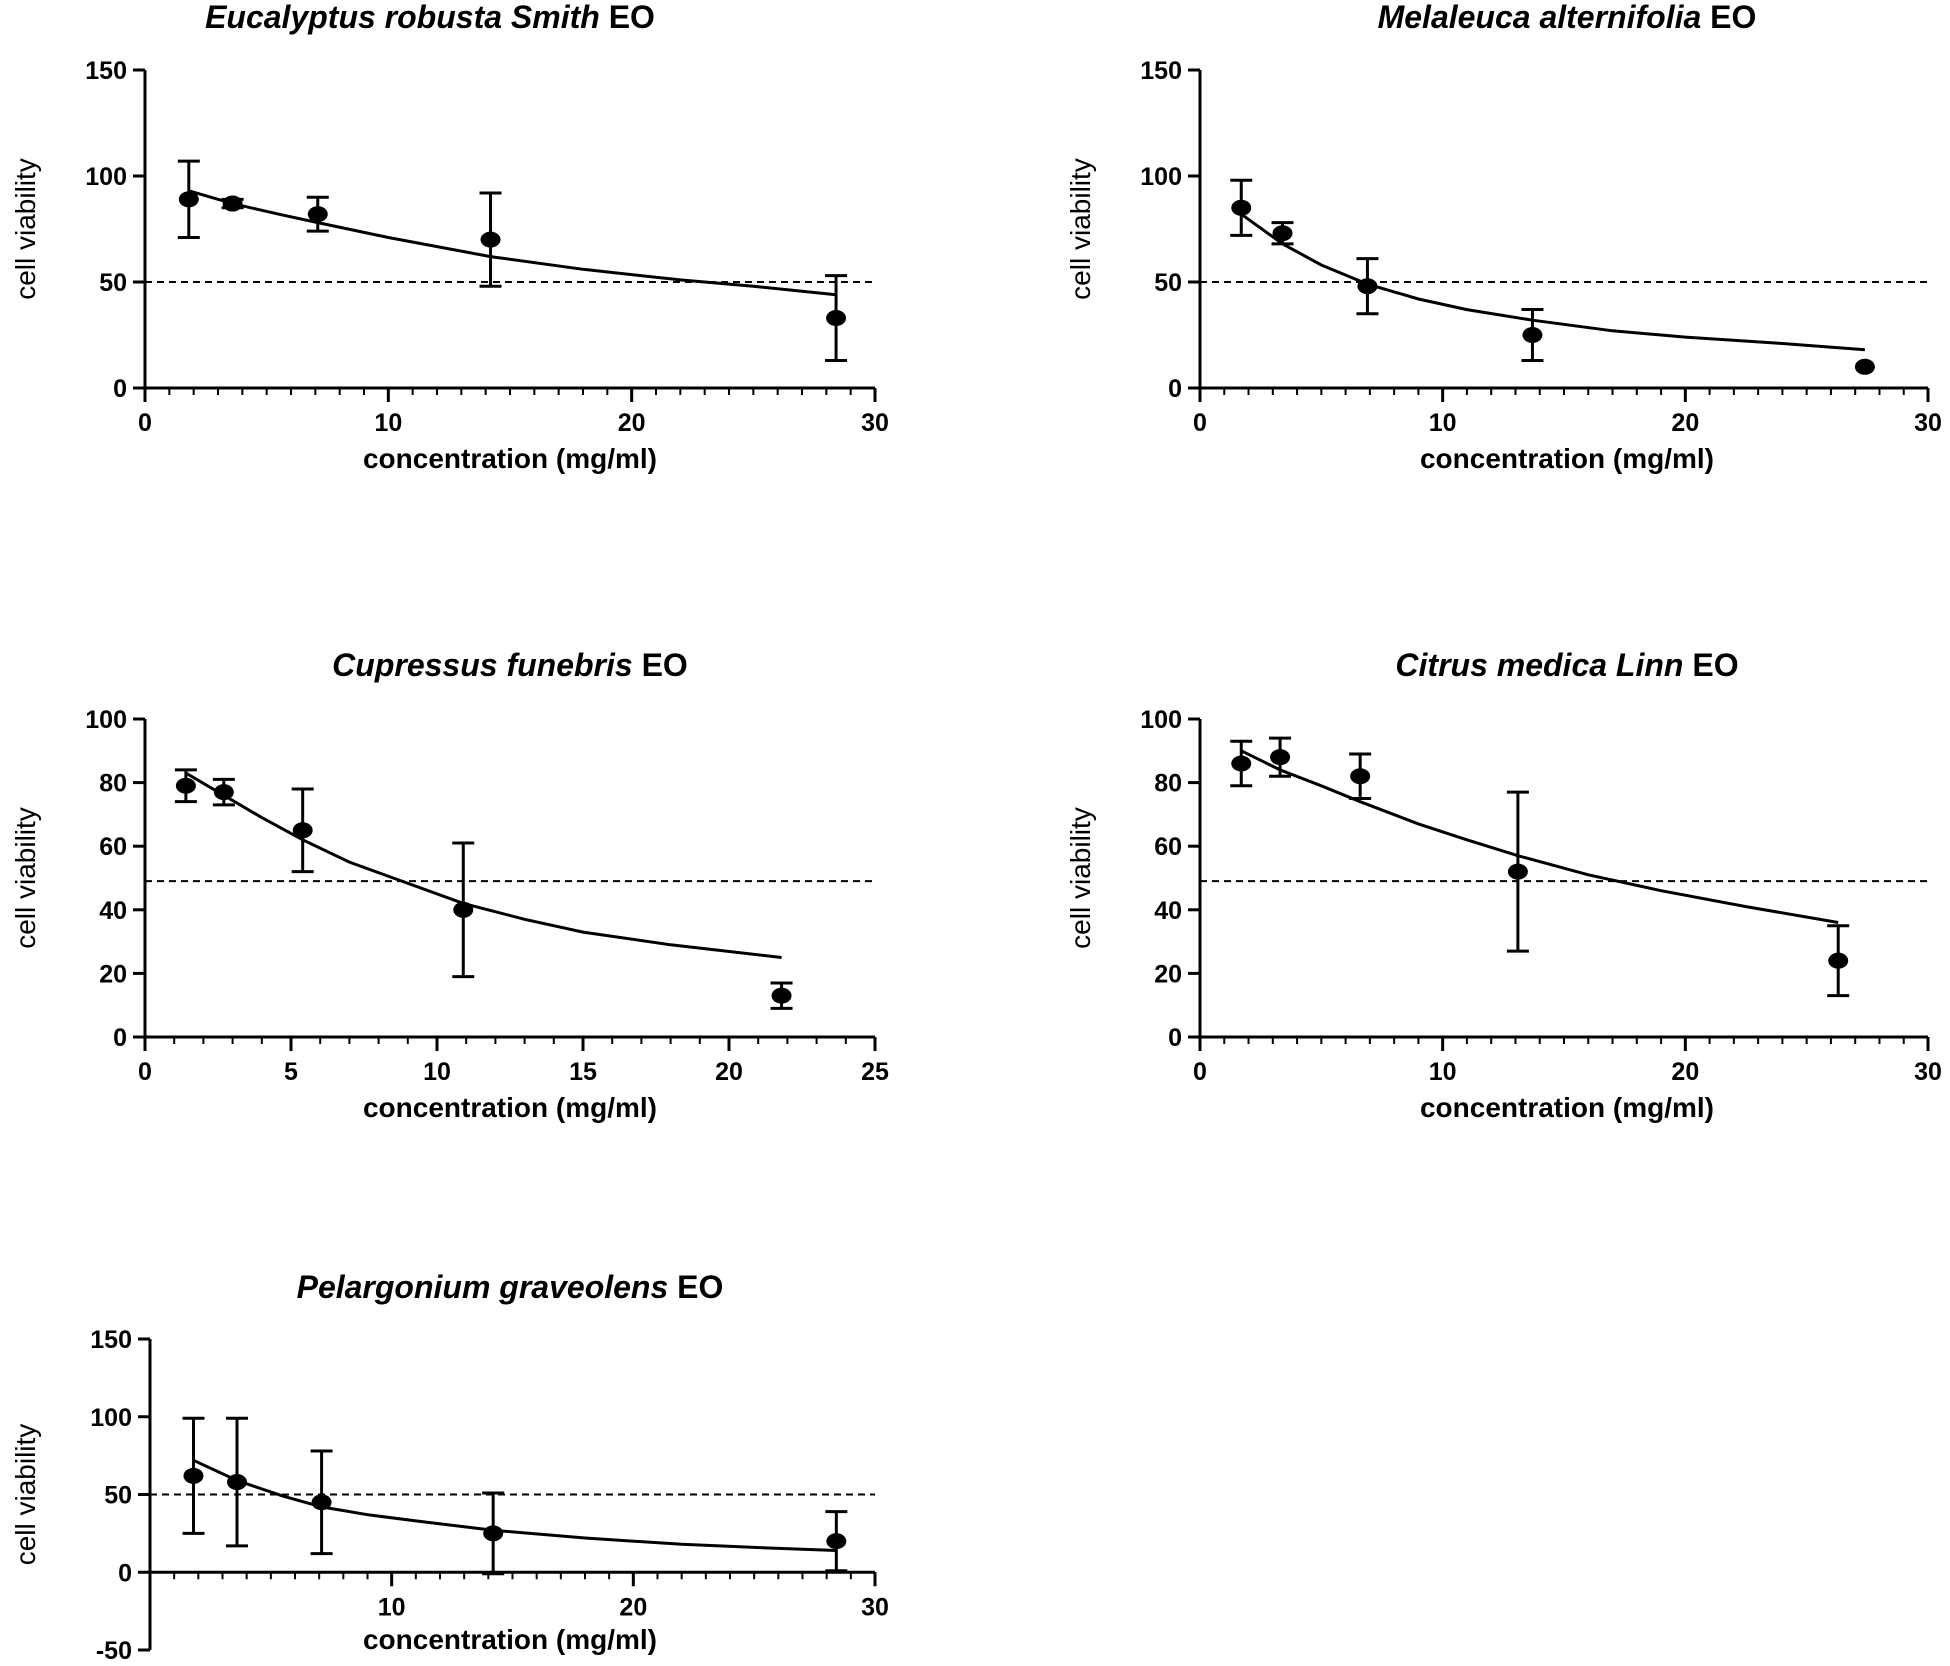 Image resolution: width=1950 pixels, height=1666 pixels. What do you see at coordinates (291, 1072) in the screenshot?
I see `x-tick-label: 5` at bounding box center [291, 1072].